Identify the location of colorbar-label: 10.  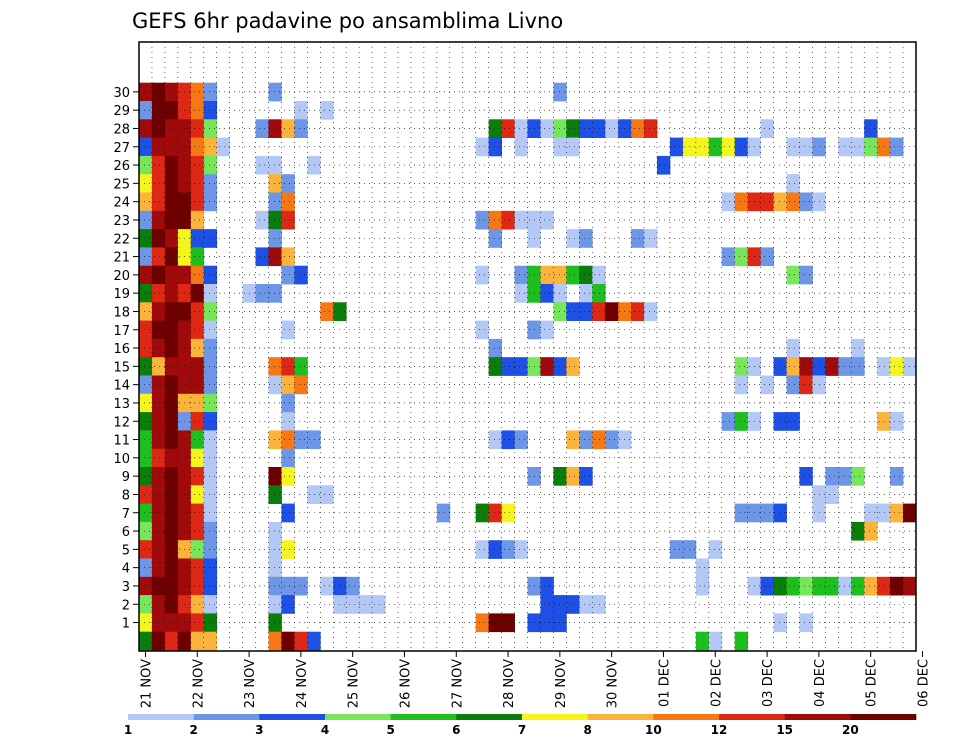
(653, 730).